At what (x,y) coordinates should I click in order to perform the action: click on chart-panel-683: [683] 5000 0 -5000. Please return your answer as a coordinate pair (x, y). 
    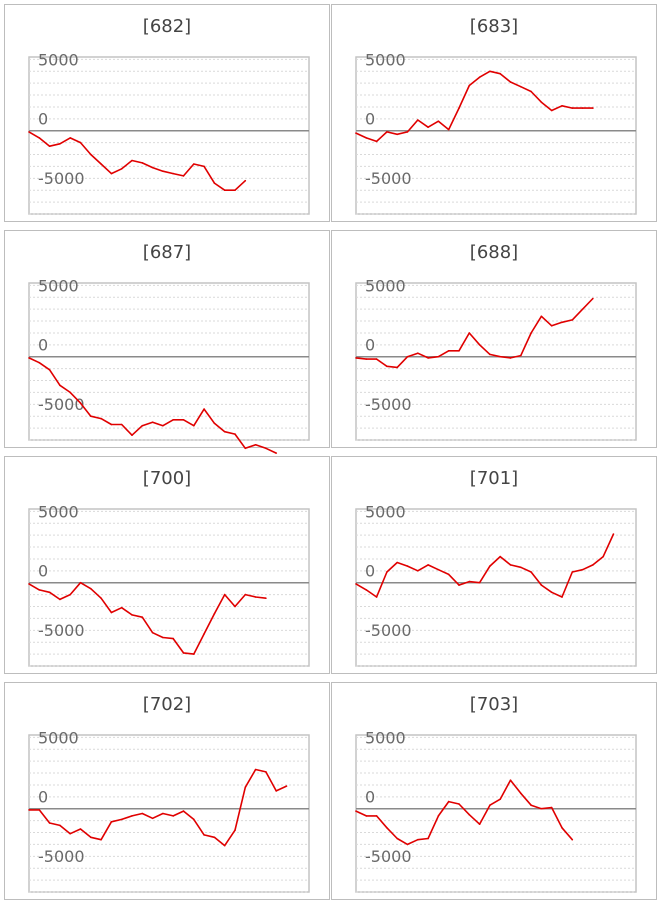
    Looking at the image, I should click on (494, 113).